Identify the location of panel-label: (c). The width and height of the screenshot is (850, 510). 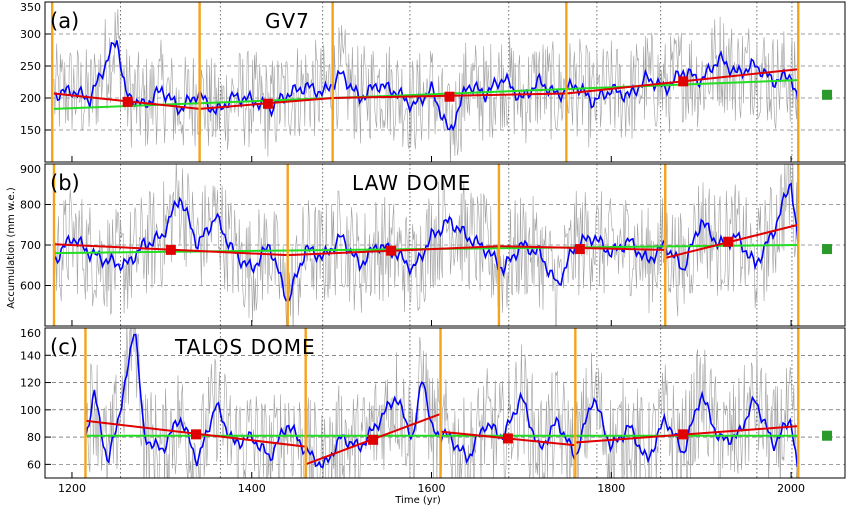
(64, 347).